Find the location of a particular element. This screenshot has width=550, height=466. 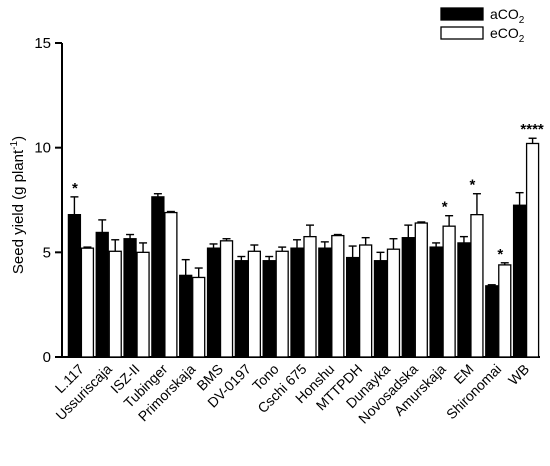

y-axis-label-close: ) is located at coordinates (18, 138).